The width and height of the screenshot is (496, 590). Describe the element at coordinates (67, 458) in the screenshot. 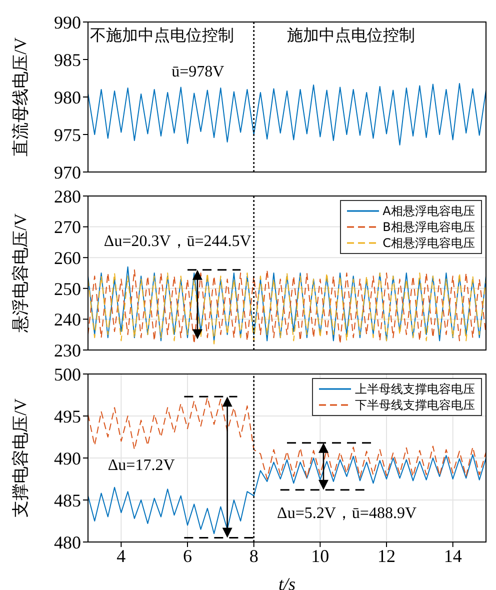

I see `y-tick-label: 490` at that location.